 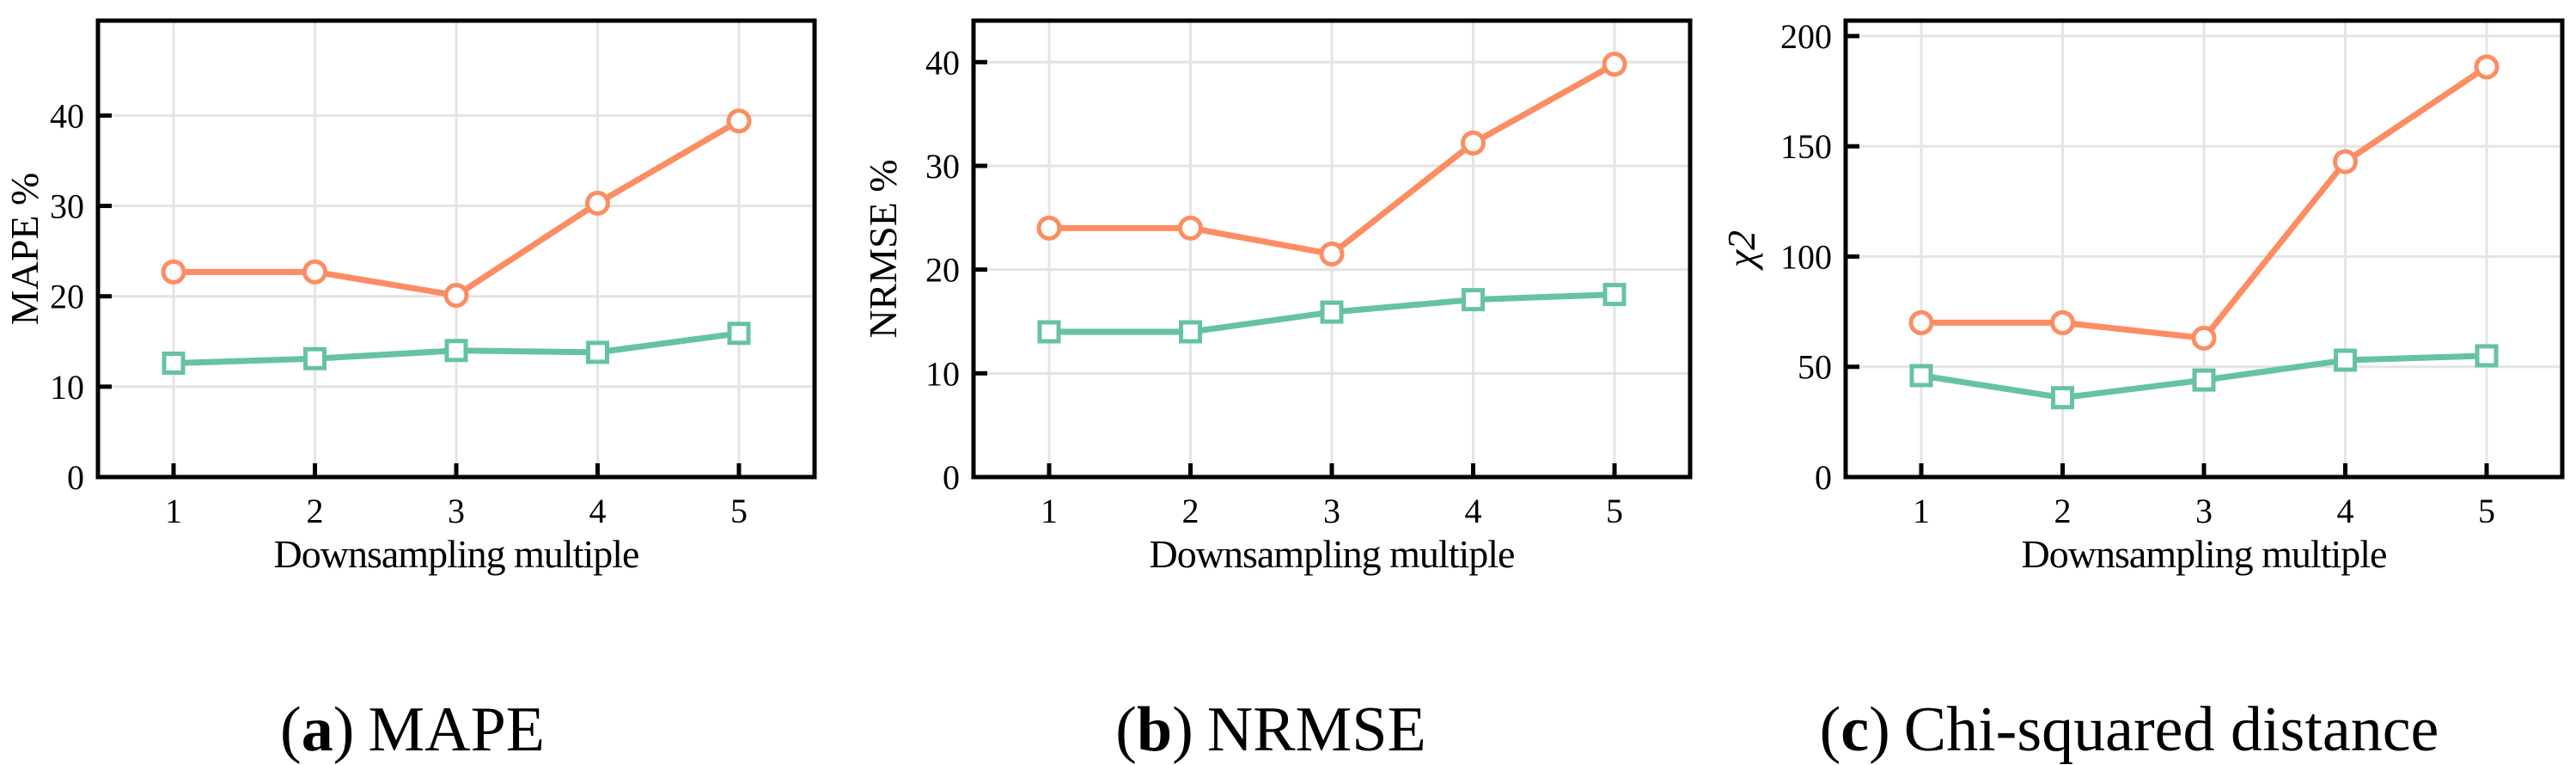 What do you see at coordinates (1806, 36) in the screenshot?
I see `y-tick-label: 200` at bounding box center [1806, 36].